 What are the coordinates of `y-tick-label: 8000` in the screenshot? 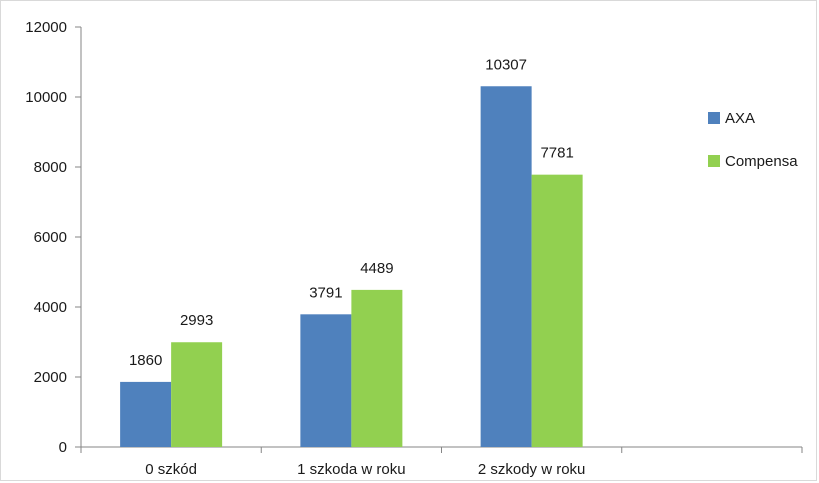 It's located at (50, 167).